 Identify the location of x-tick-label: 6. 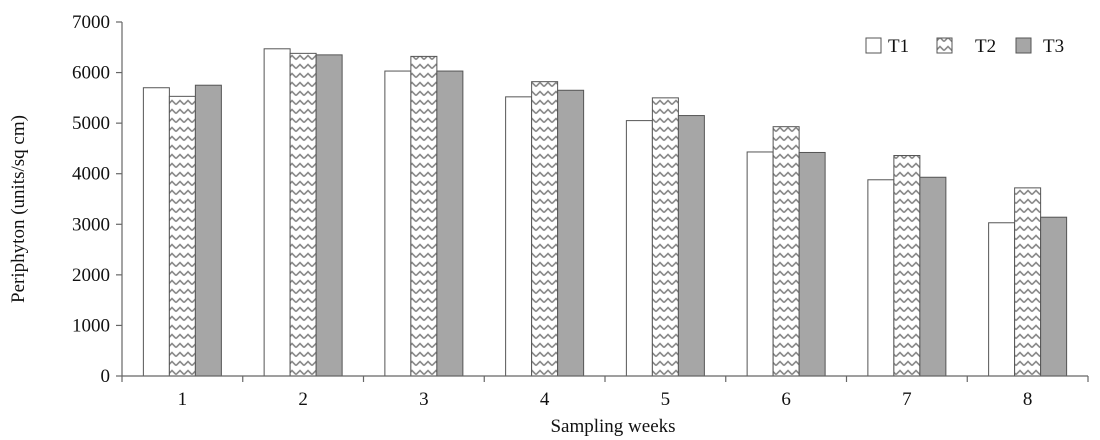
(786, 399).